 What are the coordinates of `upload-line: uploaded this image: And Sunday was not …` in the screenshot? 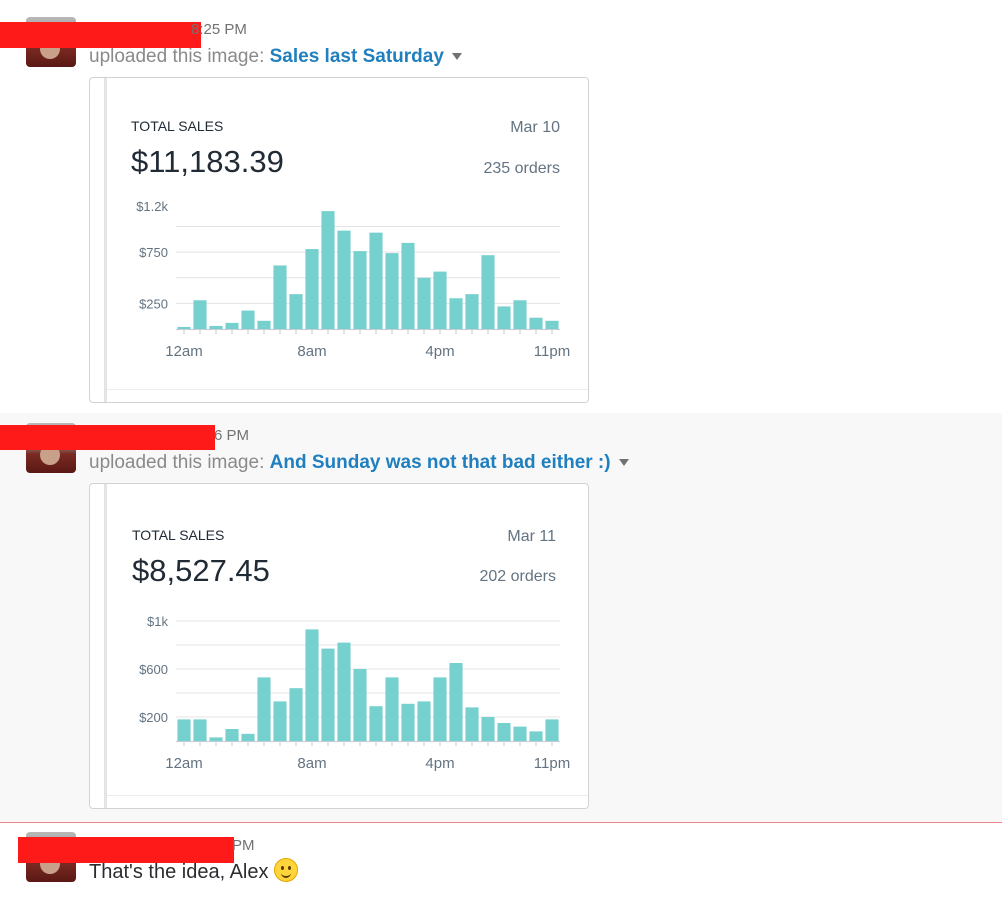 It's located at (359, 463).